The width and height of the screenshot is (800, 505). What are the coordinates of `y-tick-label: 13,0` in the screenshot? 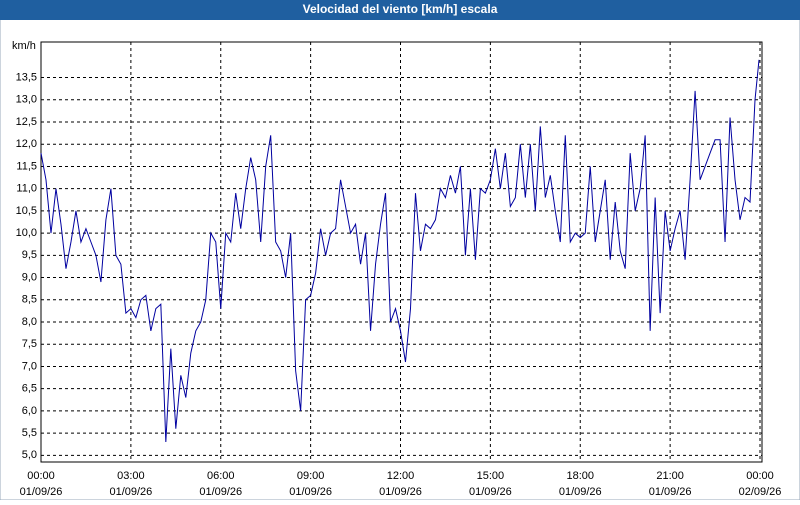 It's located at (26, 100).